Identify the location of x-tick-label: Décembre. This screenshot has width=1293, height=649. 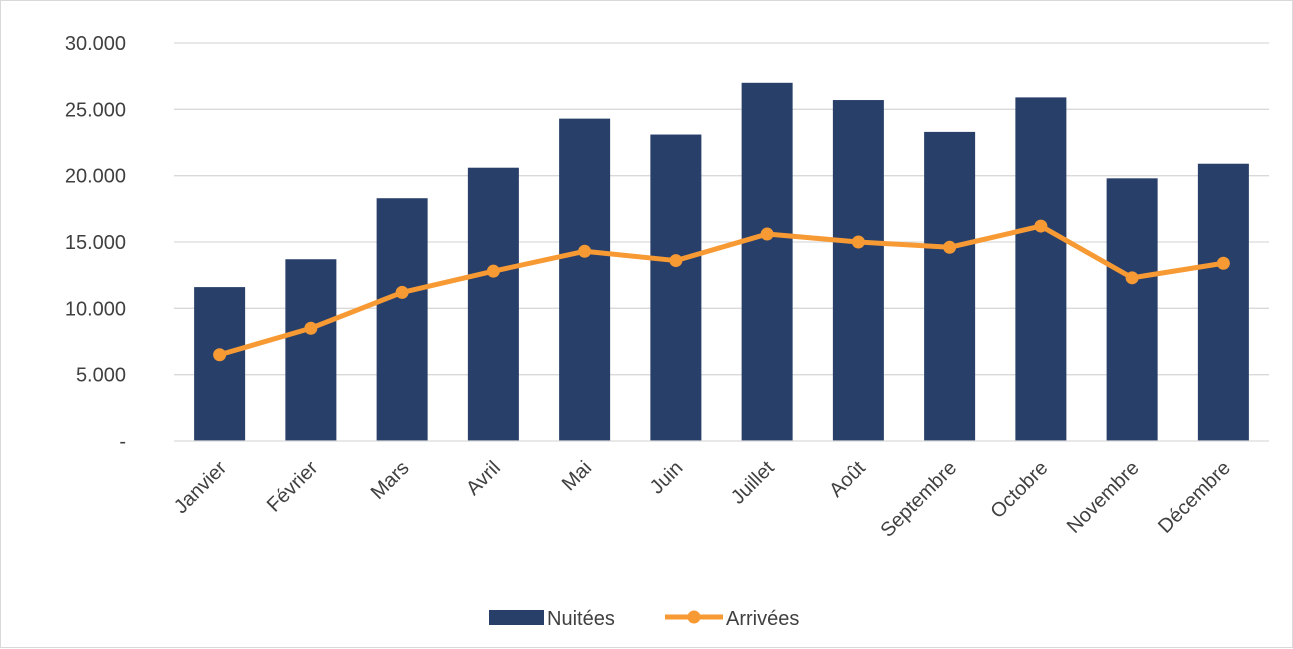
(1194, 497).